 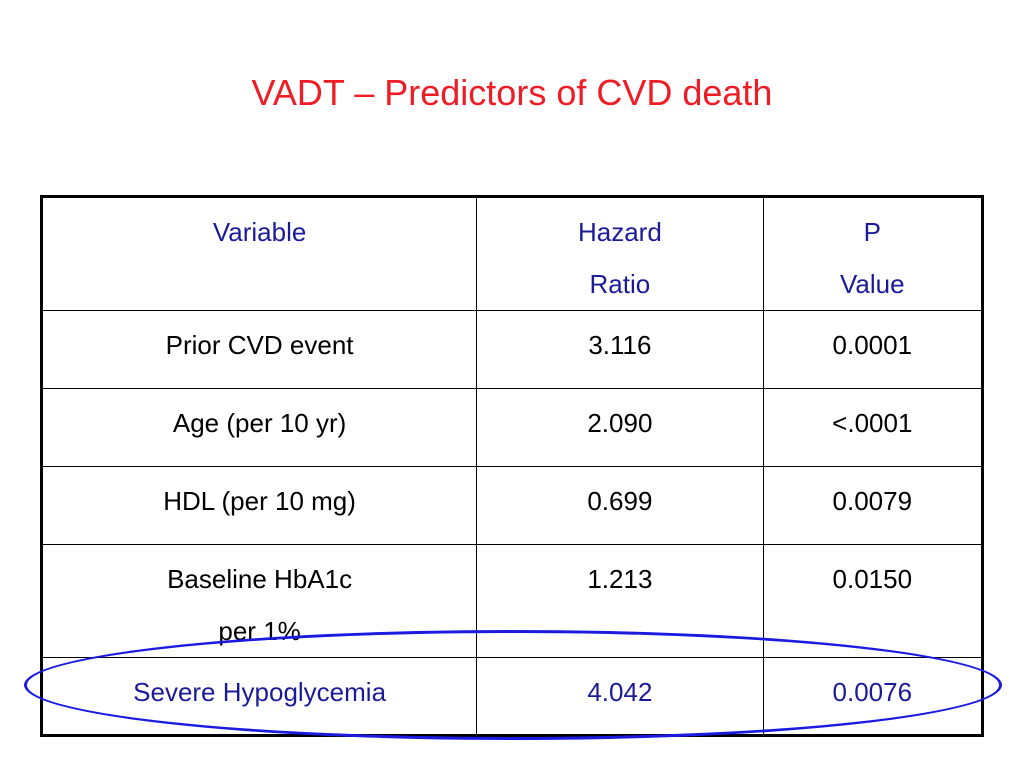 I want to click on cell-variable-line2: per 1%, so click(x=259, y=631).